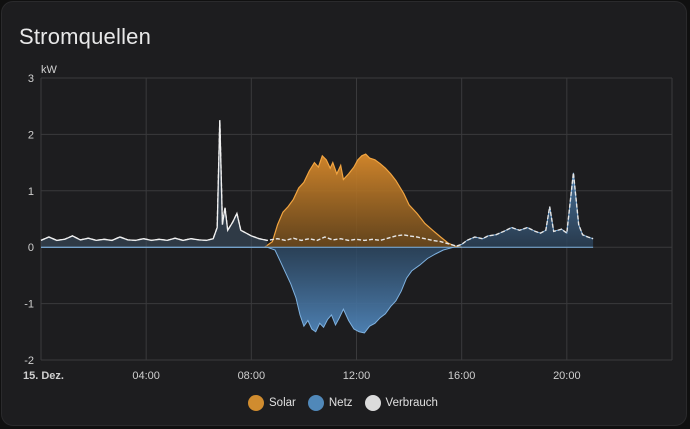 Image resolution: width=690 pixels, height=429 pixels. Describe the element at coordinates (462, 376) in the screenshot. I see `x-tick-label: 16:00` at that location.